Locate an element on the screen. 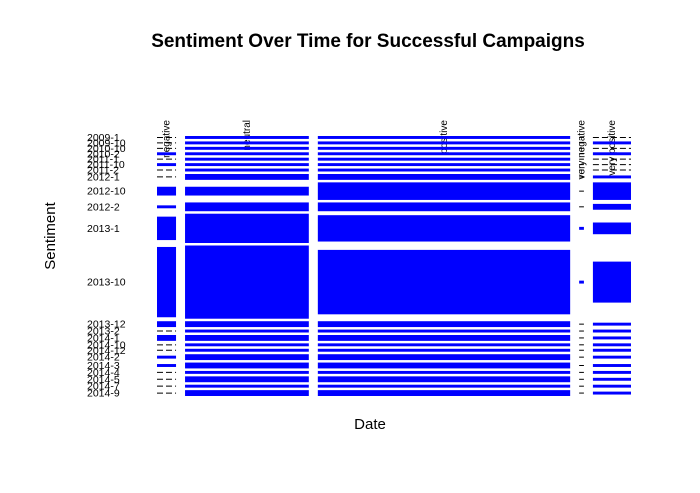 The image size is (700, 493). tile-2014-2-positive is located at coordinates (444, 357).